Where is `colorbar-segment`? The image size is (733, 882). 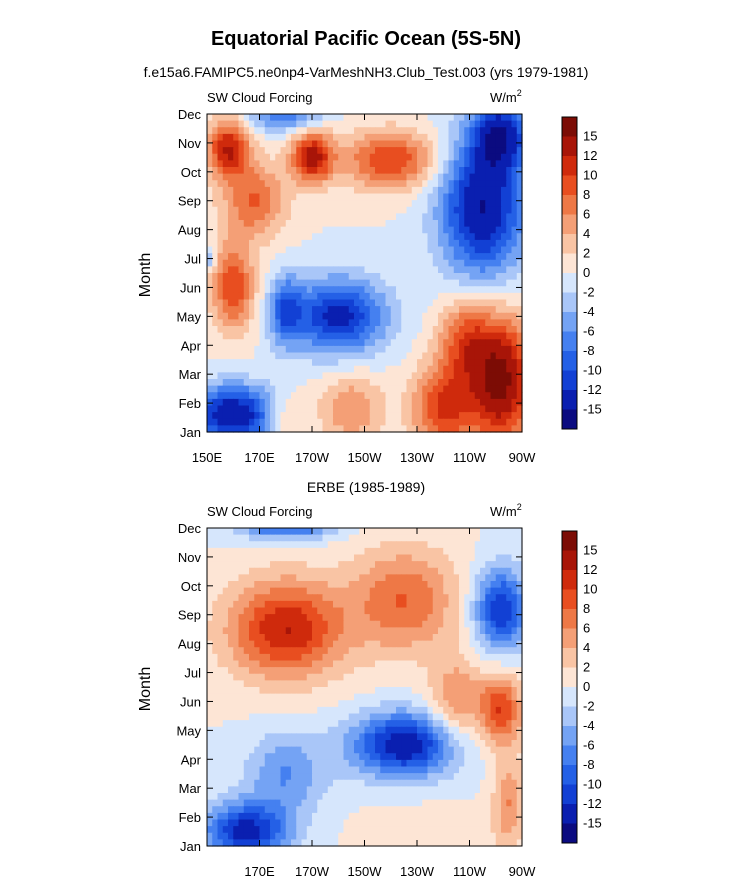 colorbar-segment is located at coordinates (569, 146).